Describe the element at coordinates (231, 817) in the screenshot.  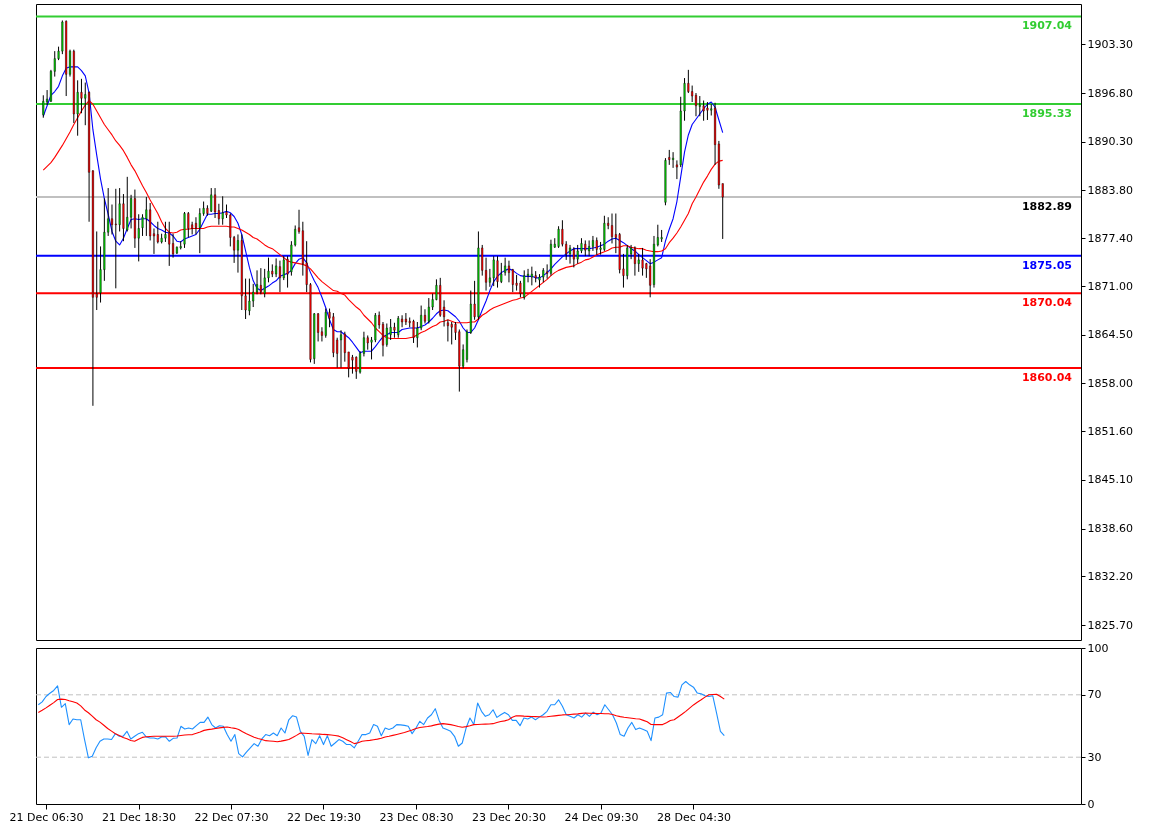
I see `x-tick-label: 22 Dec 07:30` at that location.